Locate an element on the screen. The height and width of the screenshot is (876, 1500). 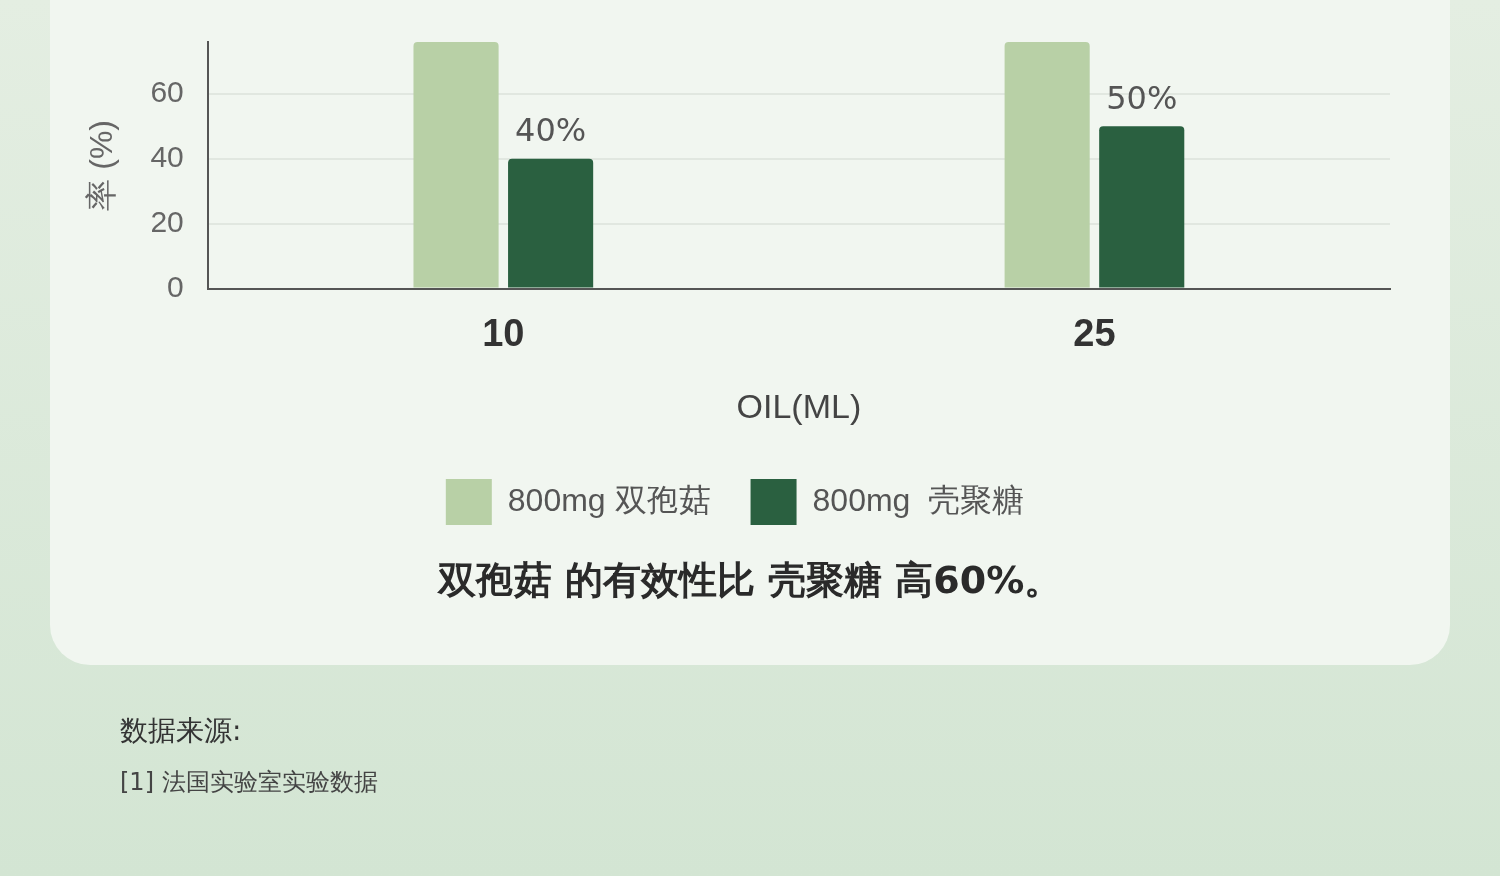
source-note: 数据来源: is located at coordinates (181, 731).